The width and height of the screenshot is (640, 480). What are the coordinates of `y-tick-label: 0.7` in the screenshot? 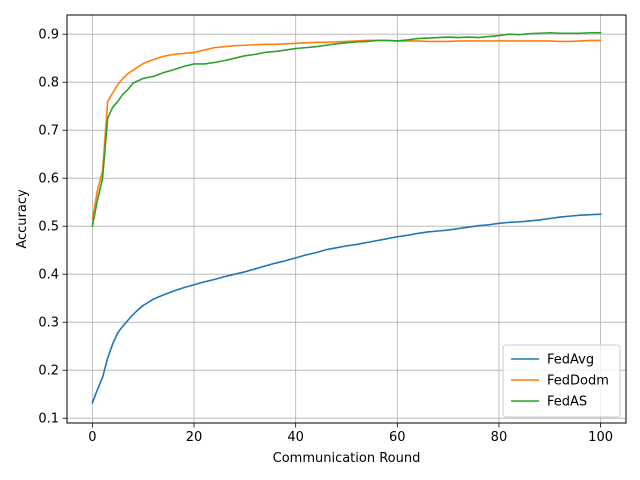 It's located at (48, 131).